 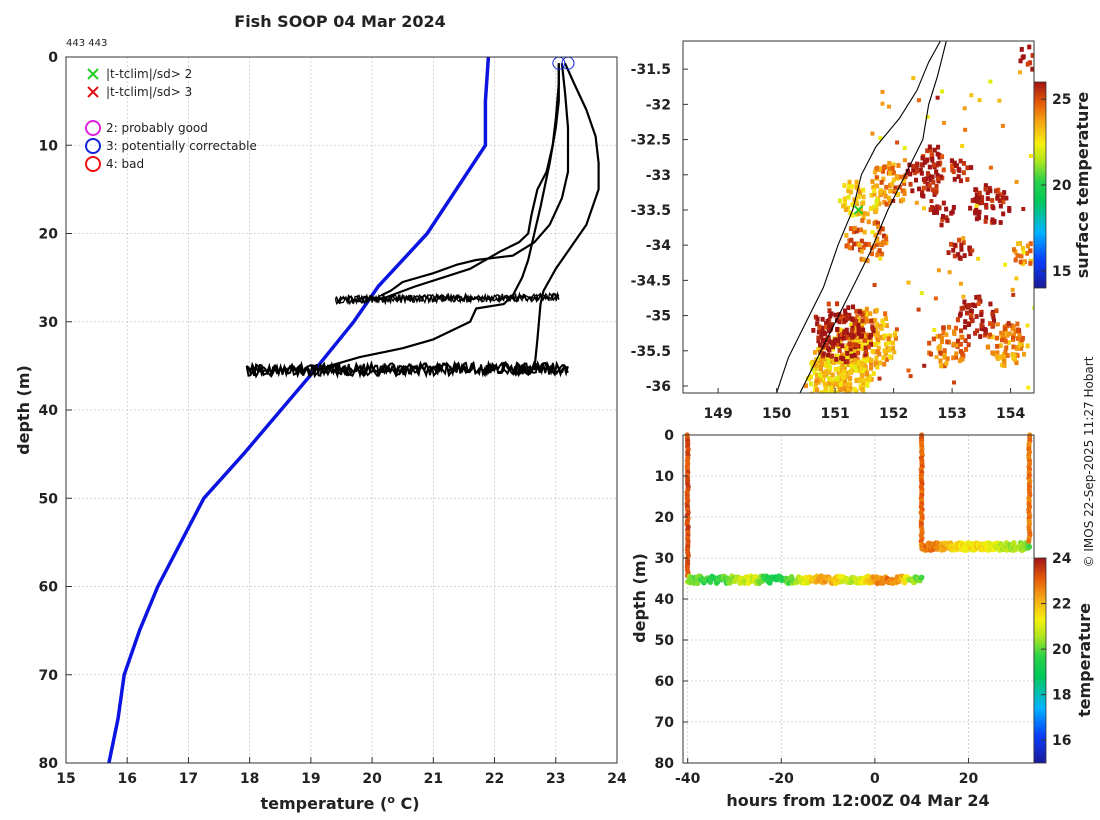 I want to click on temperature-colorbar-tick-label: 24, so click(x=1062, y=559).